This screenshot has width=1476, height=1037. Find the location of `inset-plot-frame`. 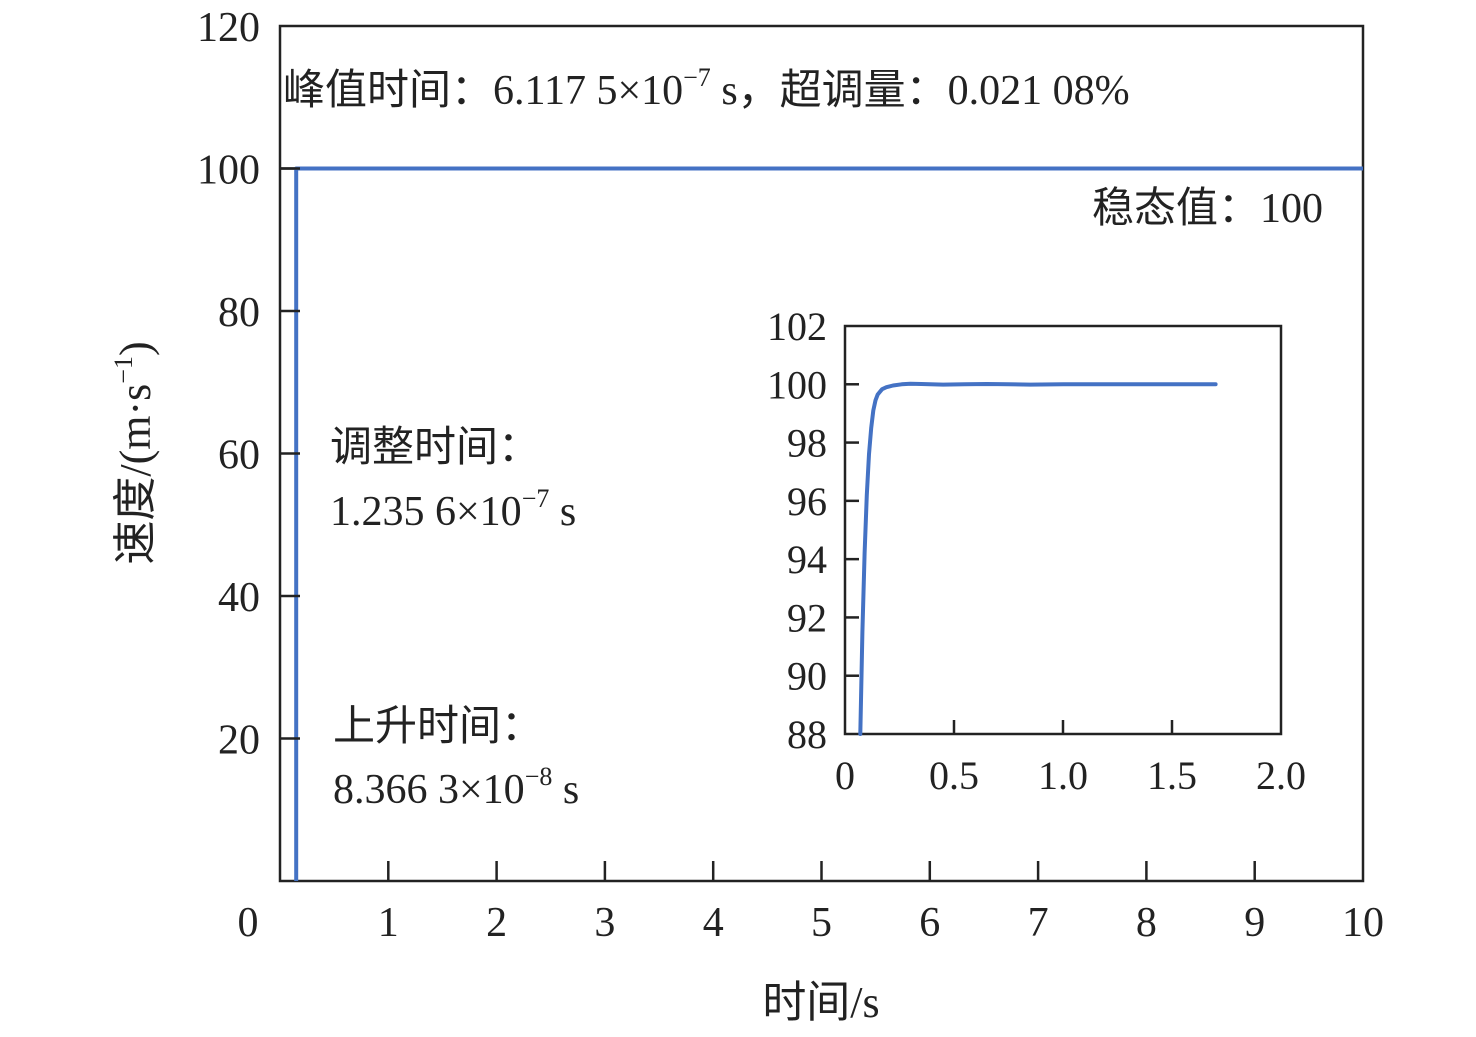

inset-plot-frame is located at coordinates (1063, 530).